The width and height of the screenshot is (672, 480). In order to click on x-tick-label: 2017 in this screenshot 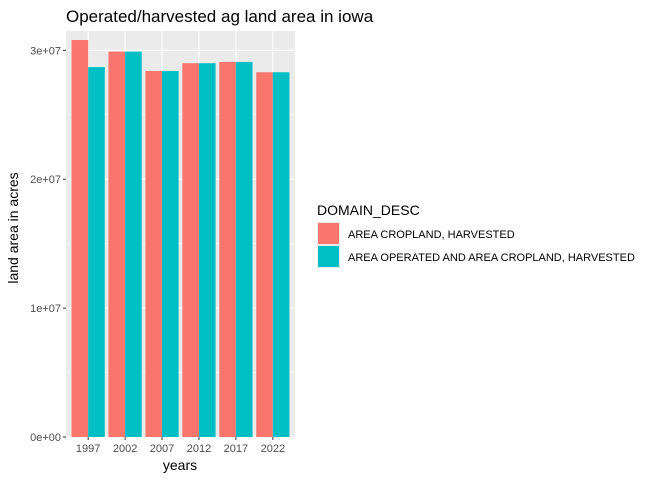, I will do `click(236, 449)`.